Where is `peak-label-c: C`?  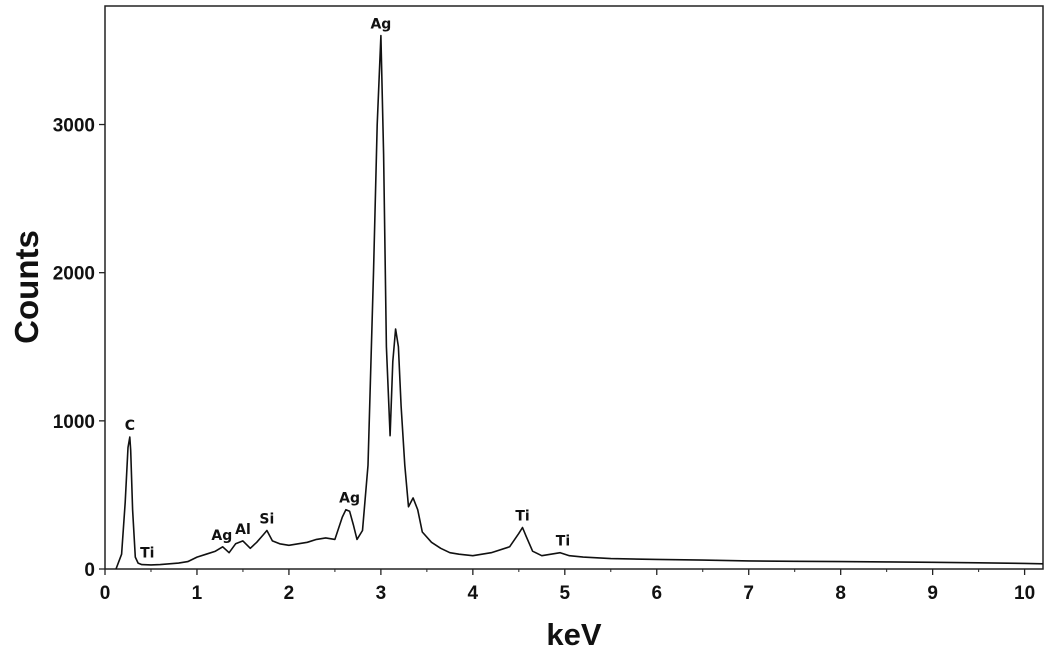
peak-label-c: C is located at coordinates (130, 426).